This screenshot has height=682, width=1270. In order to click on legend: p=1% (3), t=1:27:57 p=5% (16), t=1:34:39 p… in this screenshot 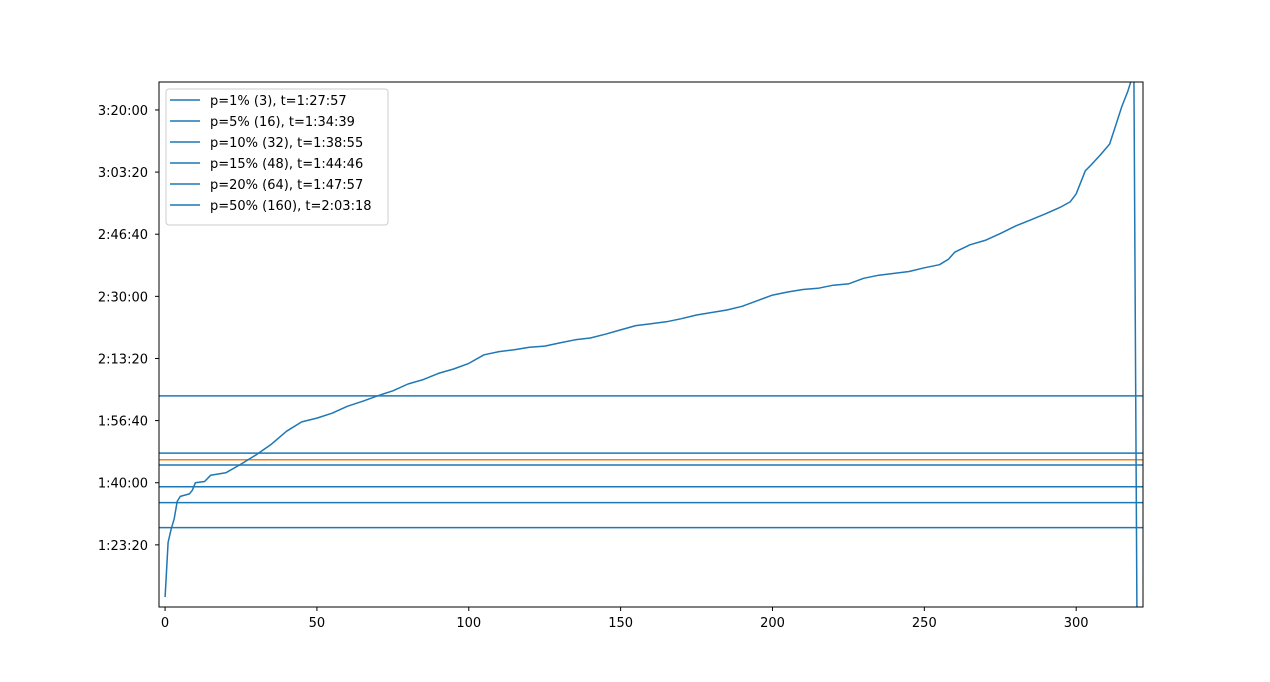, I will do `click(277, 157)`.